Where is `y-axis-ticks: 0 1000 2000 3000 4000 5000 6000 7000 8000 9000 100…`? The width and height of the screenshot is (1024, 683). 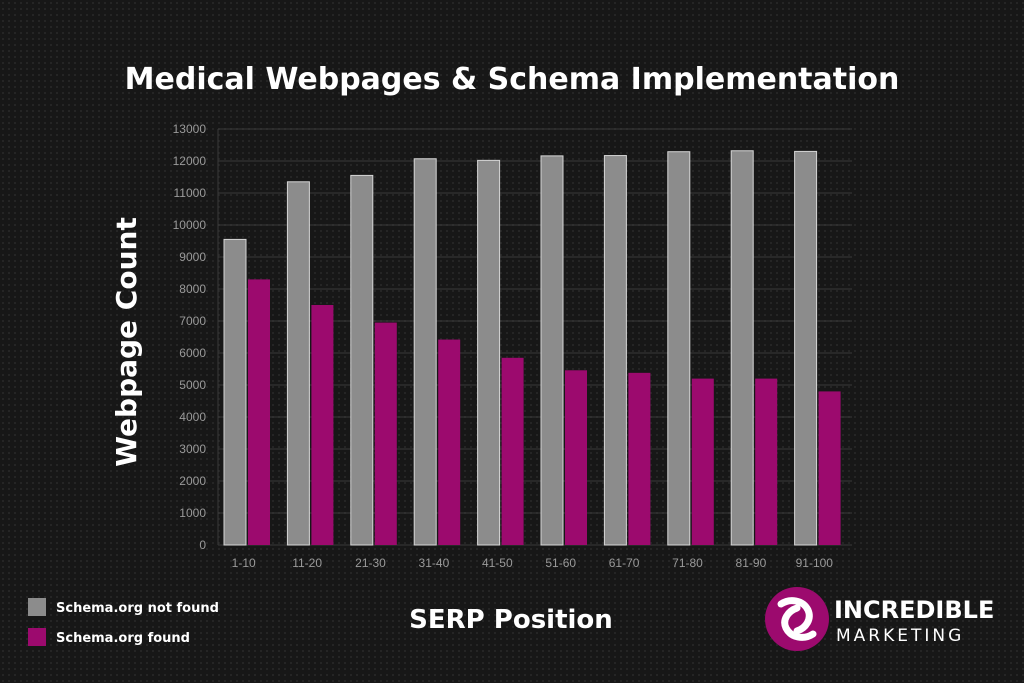 y-axis-ticks: 0 1000 2000 3000 4000 5000 6000 7000 8000 9000 100… is located at coordinates (190, 337).